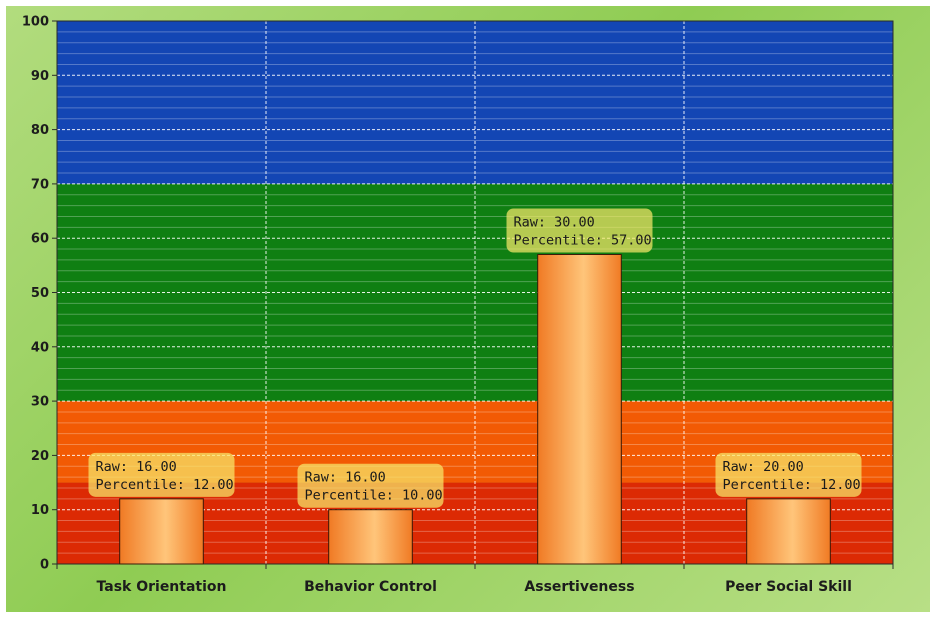  I want to click on data-label-raw: Raw: 30.00, so click(554, 222).